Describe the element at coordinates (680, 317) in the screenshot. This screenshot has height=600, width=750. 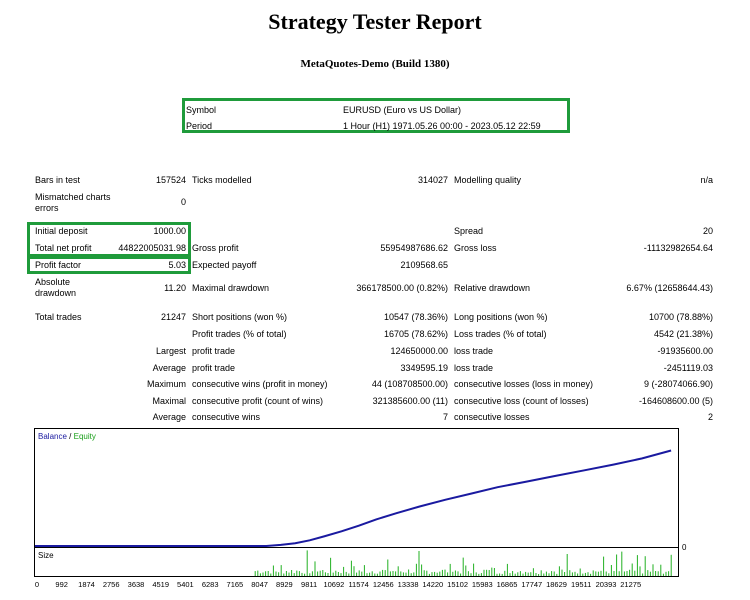
I see `long-value: 10700 (78.88%)` at that location.